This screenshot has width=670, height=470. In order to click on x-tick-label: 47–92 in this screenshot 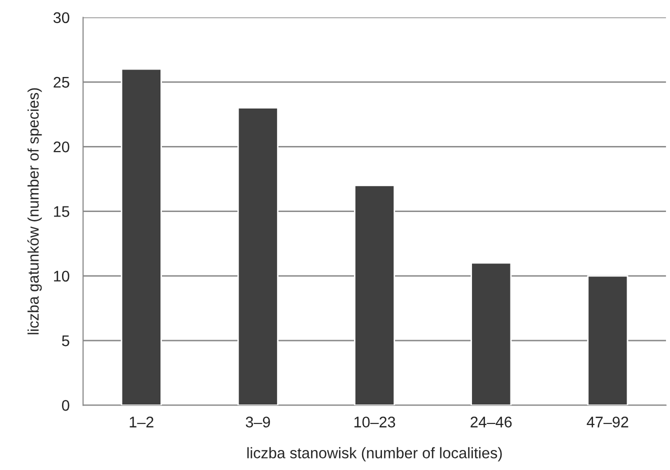, I will do `click(607, 422)`.